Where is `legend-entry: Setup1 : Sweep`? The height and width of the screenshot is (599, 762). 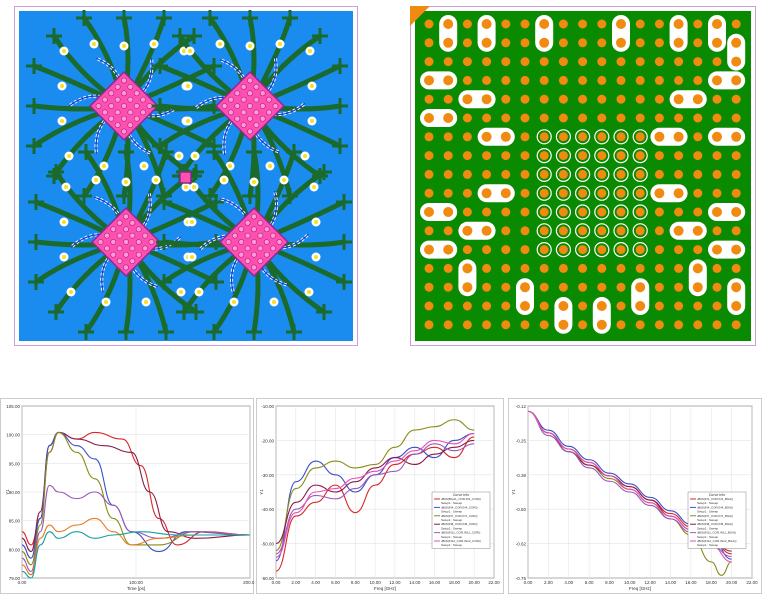
legend-entry: Setup1 : Sweep is located at coordinates (708, 512).